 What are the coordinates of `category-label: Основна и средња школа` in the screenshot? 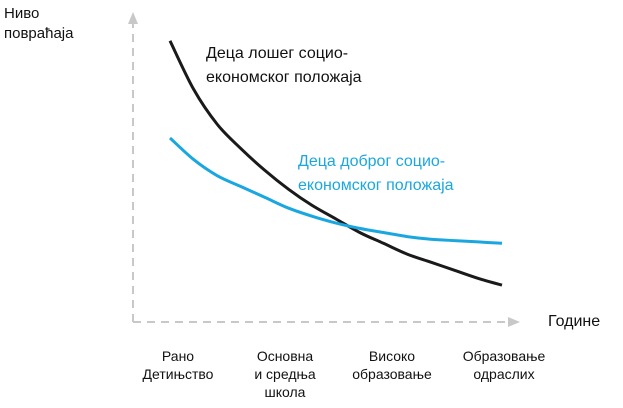 It's located at (285, 374).